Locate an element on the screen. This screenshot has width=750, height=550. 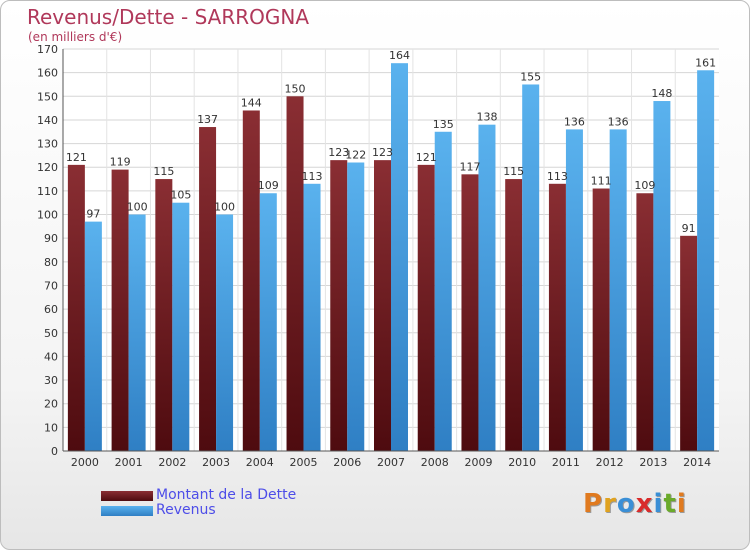
x-tick-label: 2011 is located at coordinates (566, 462).